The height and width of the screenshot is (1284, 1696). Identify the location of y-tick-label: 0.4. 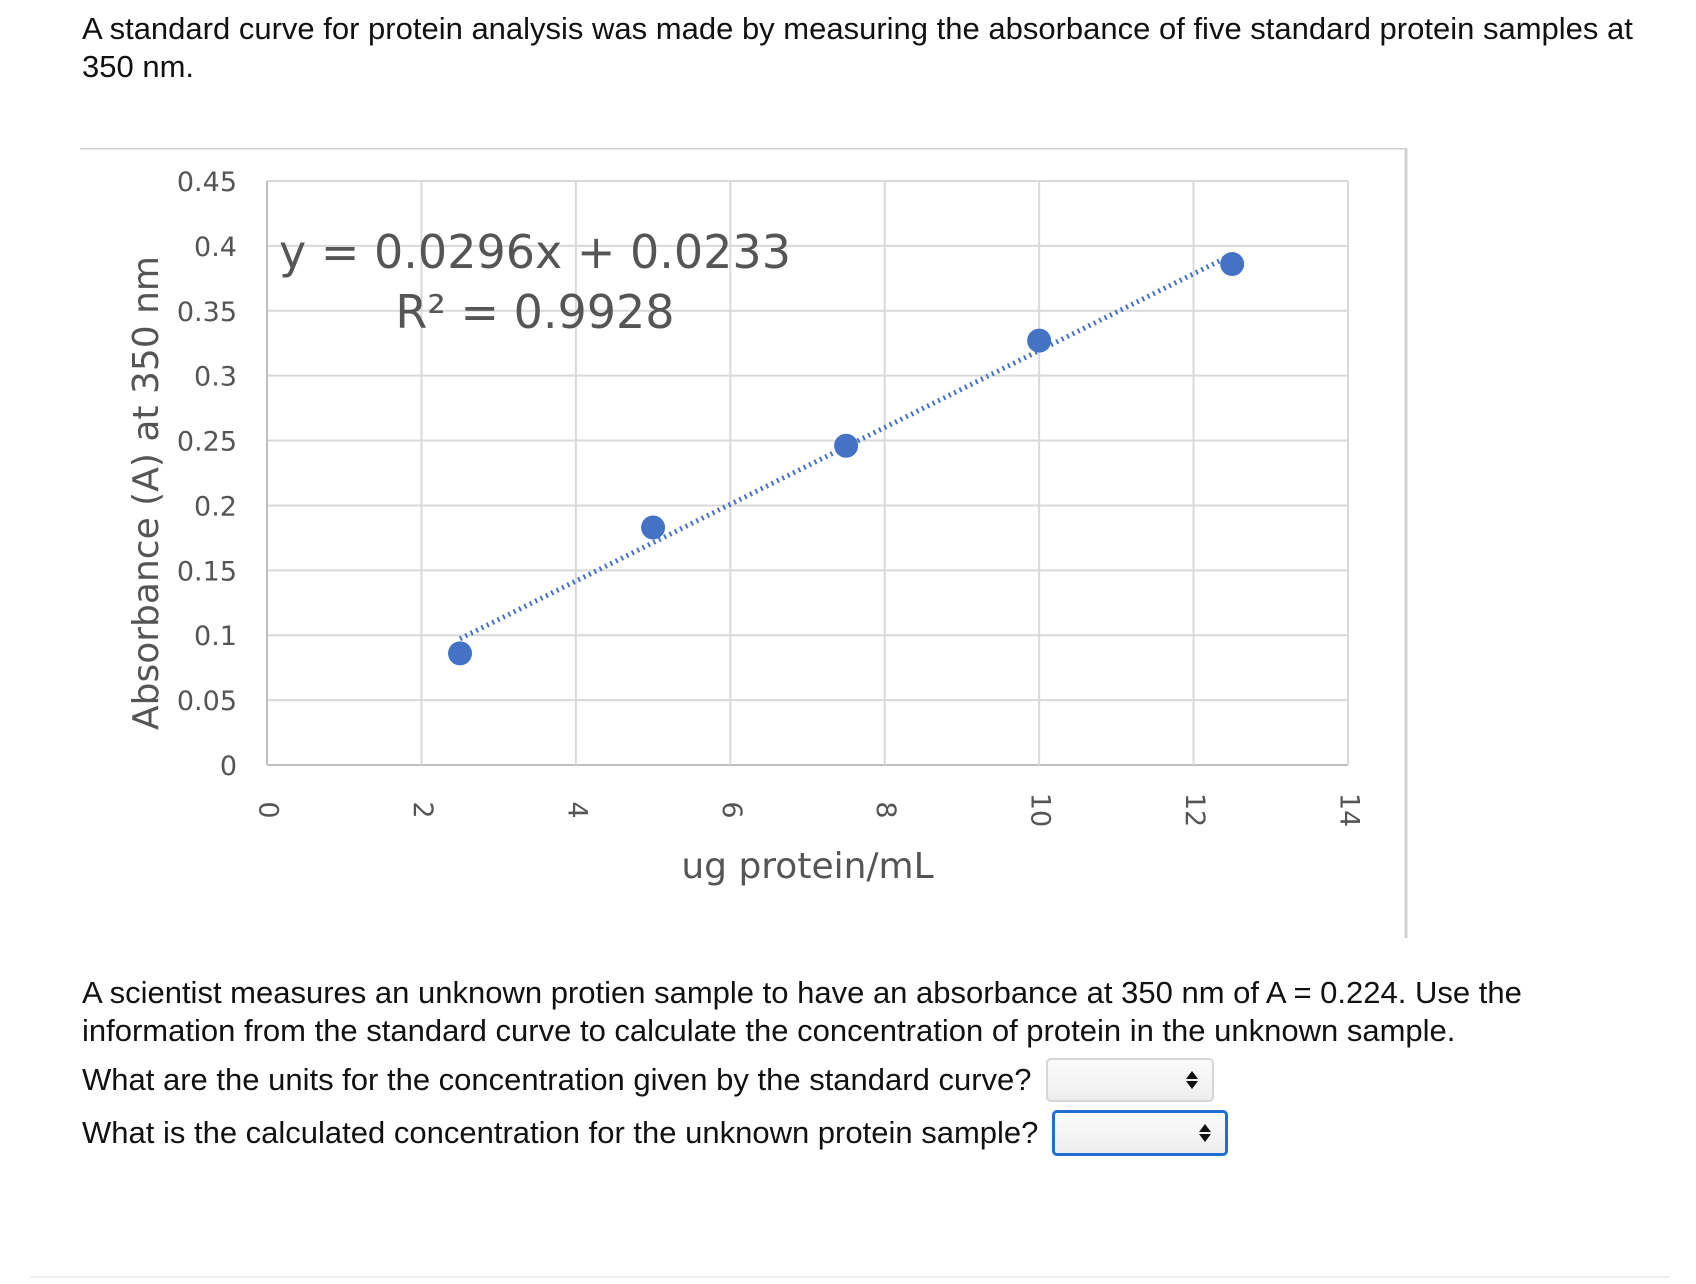
(215, 247).